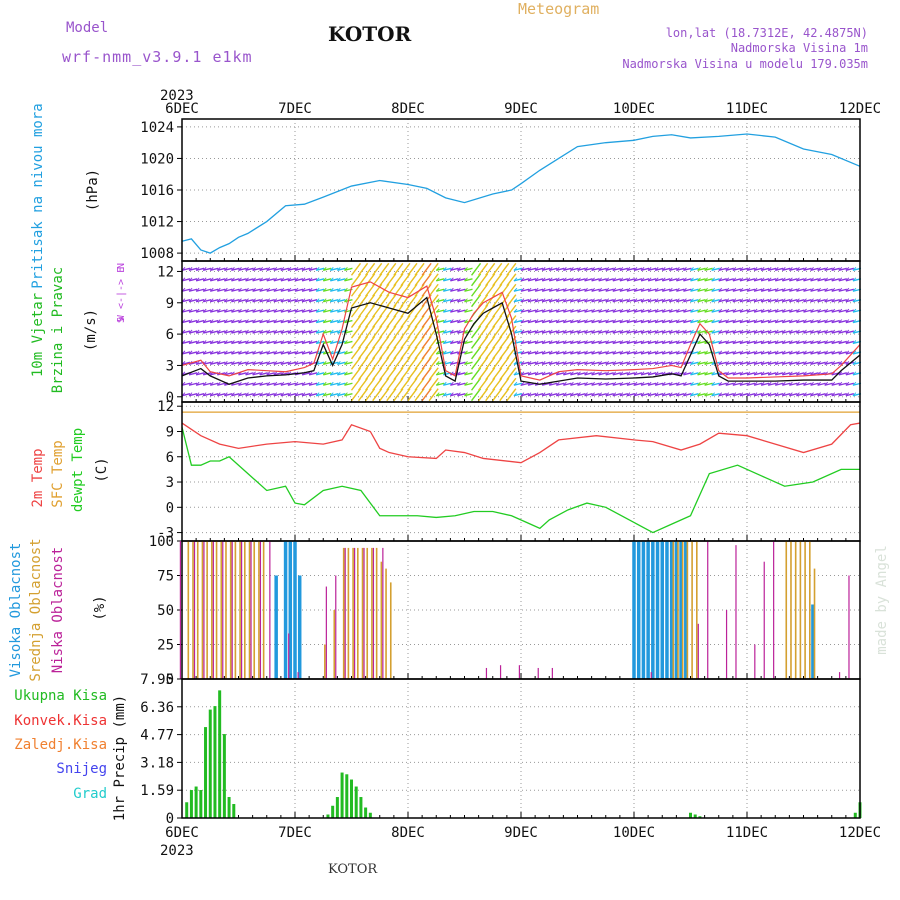  What do you see at coordinates (799, 48) in the screenshot?
I see `elevation-text: Nadmorska Visina 1m` at bounding box center [799, 48].